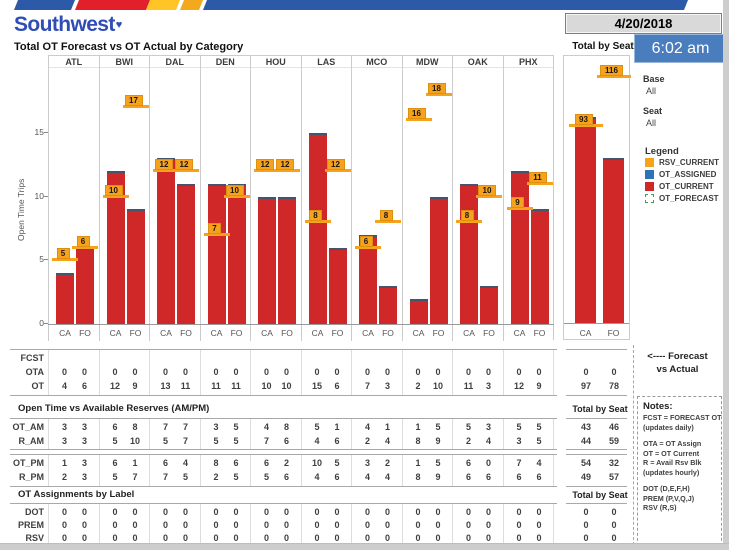 The height and width of the screenshot is (550, 729). Describe the element at coordinates (586, 358) in the screenshot. I see `table-total-cell` at that location.